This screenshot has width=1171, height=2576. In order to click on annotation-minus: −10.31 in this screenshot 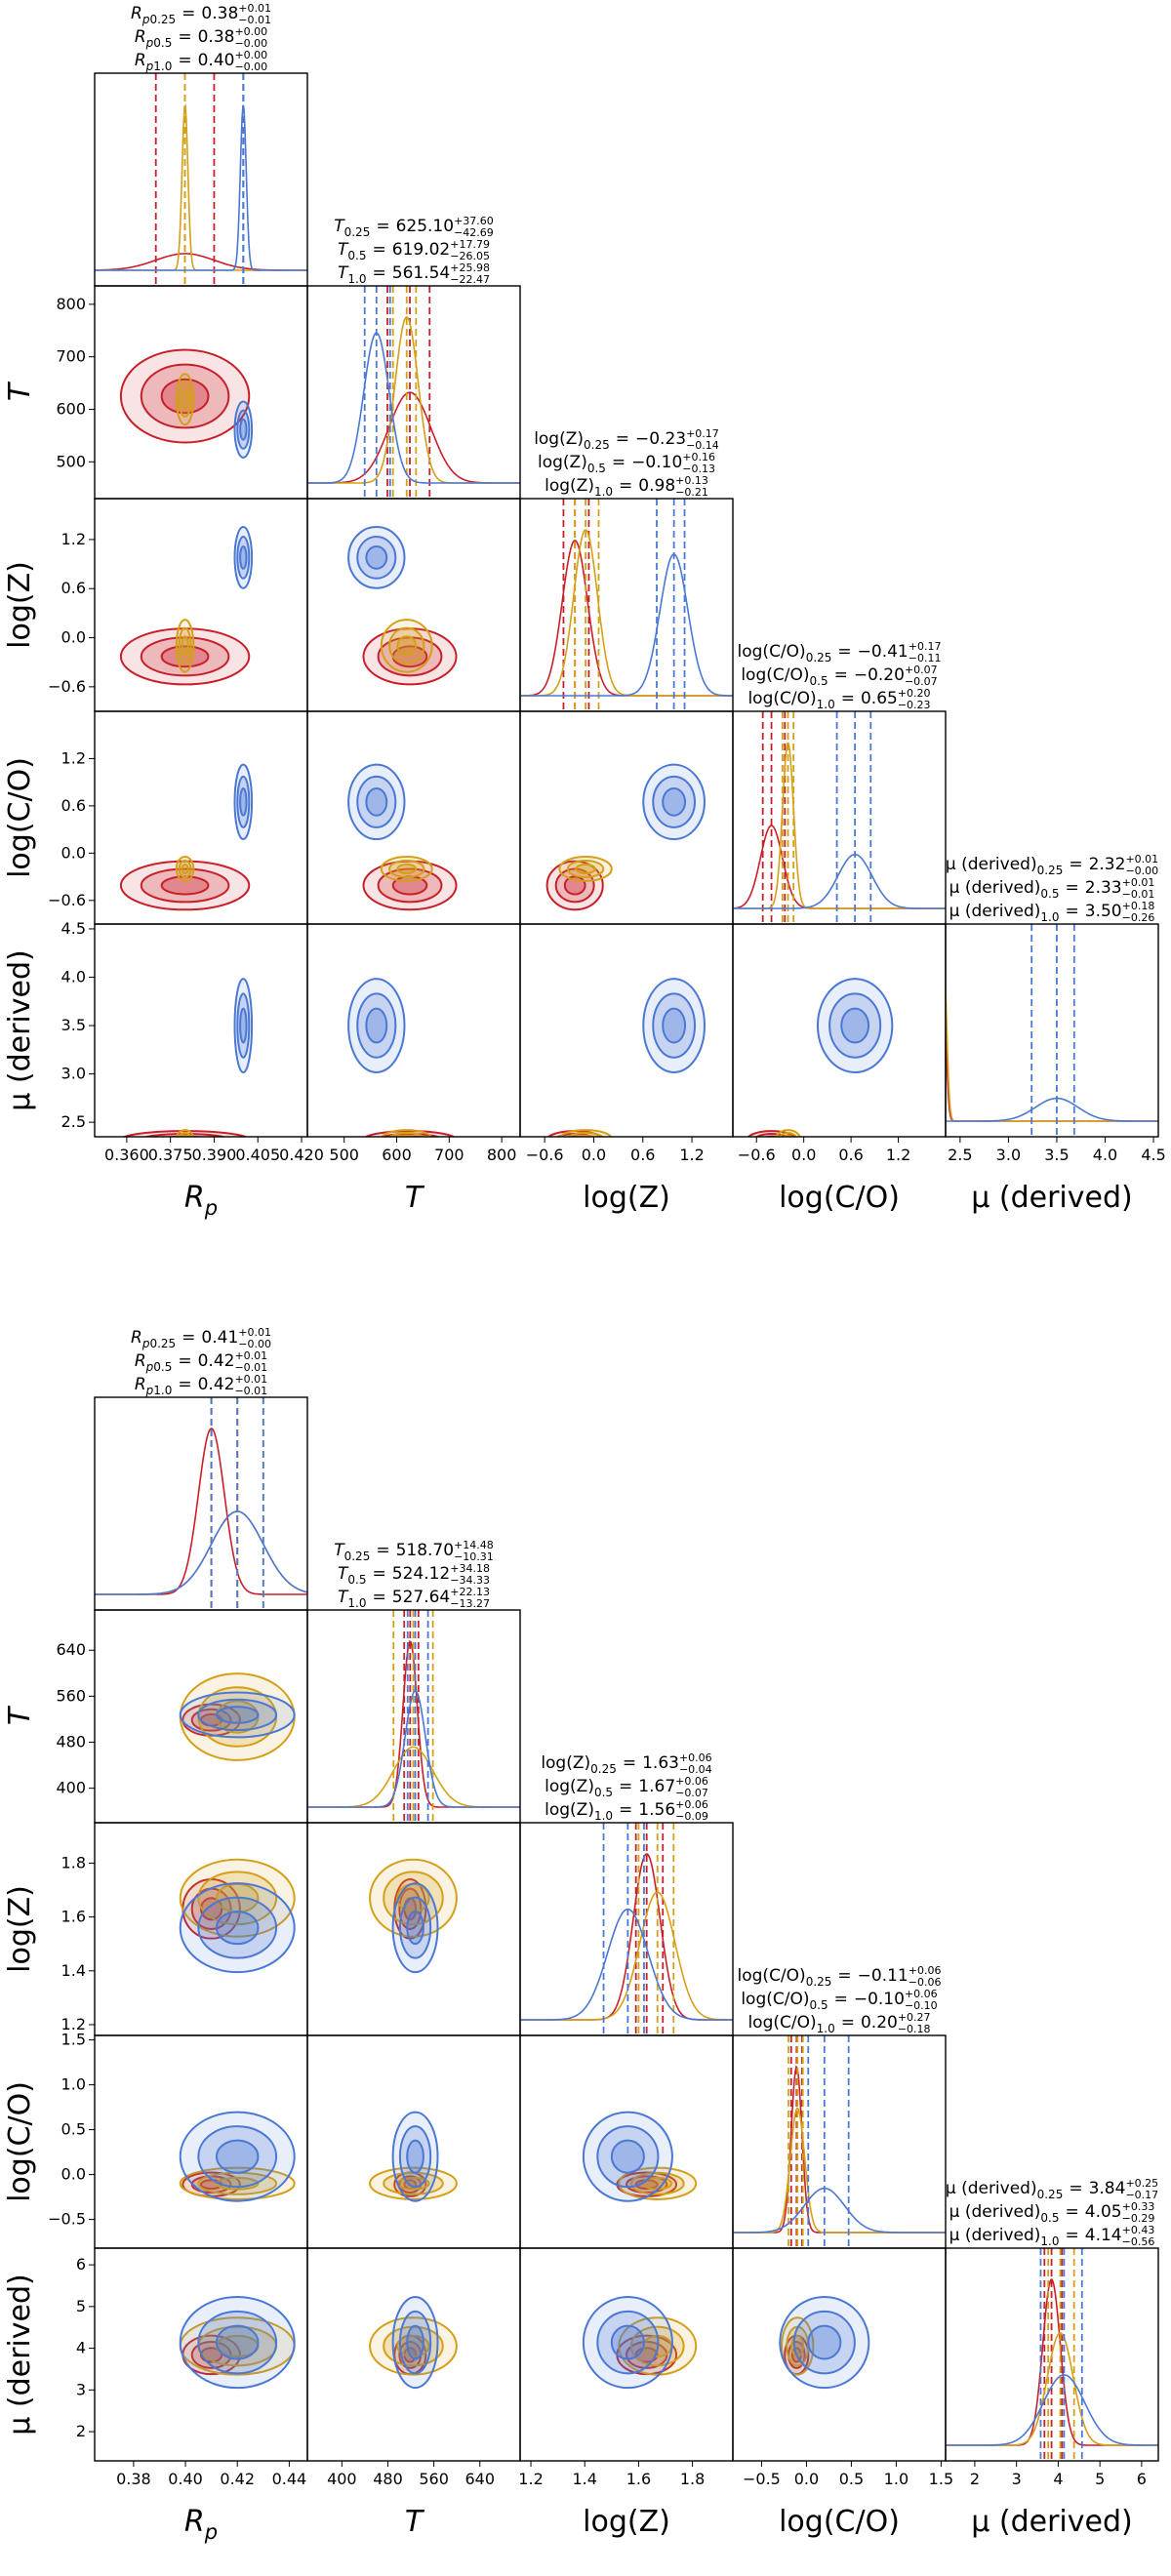, I will do `click(474, 1556)`.